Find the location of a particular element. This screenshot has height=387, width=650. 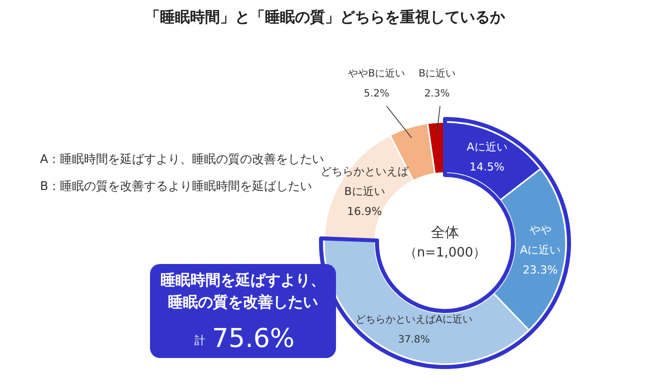

text: A：睡眠時間を延ばすより、睡眠の質の改善をしたい is located at coordinates (182, 159).